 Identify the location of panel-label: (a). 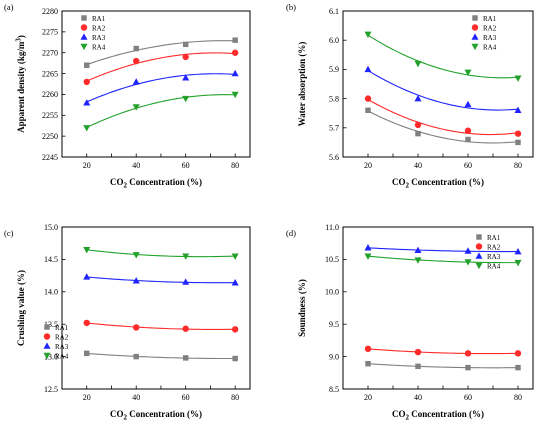
(9, 7).